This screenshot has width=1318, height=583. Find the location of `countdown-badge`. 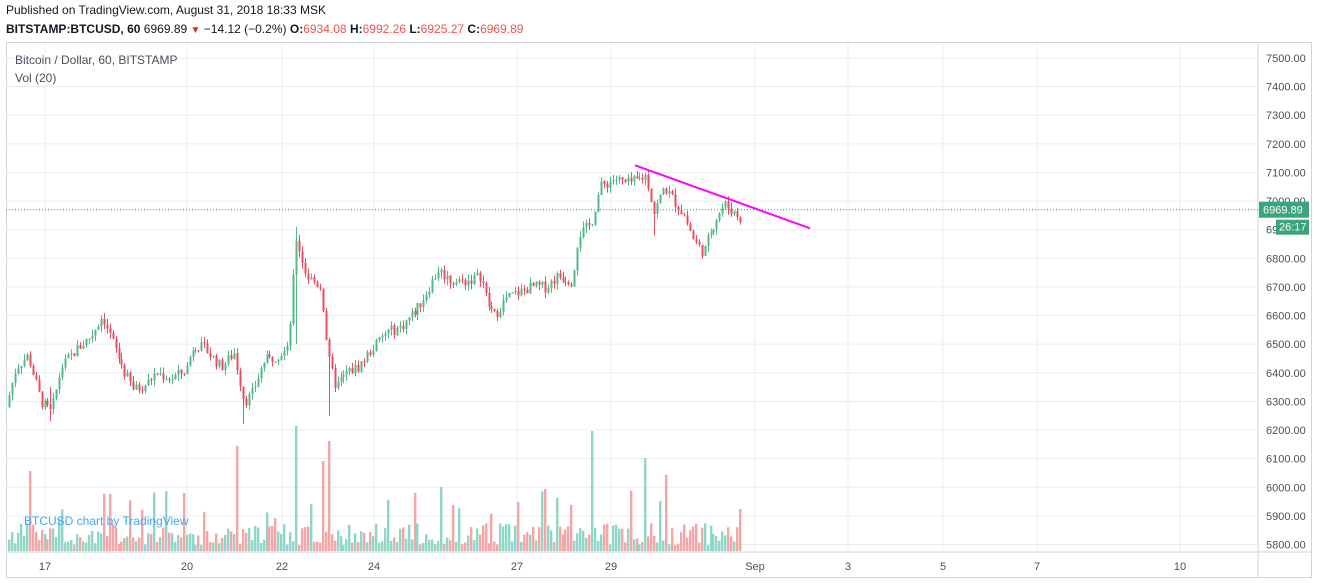

countdown-badge is located at coordinates (1292, 227).